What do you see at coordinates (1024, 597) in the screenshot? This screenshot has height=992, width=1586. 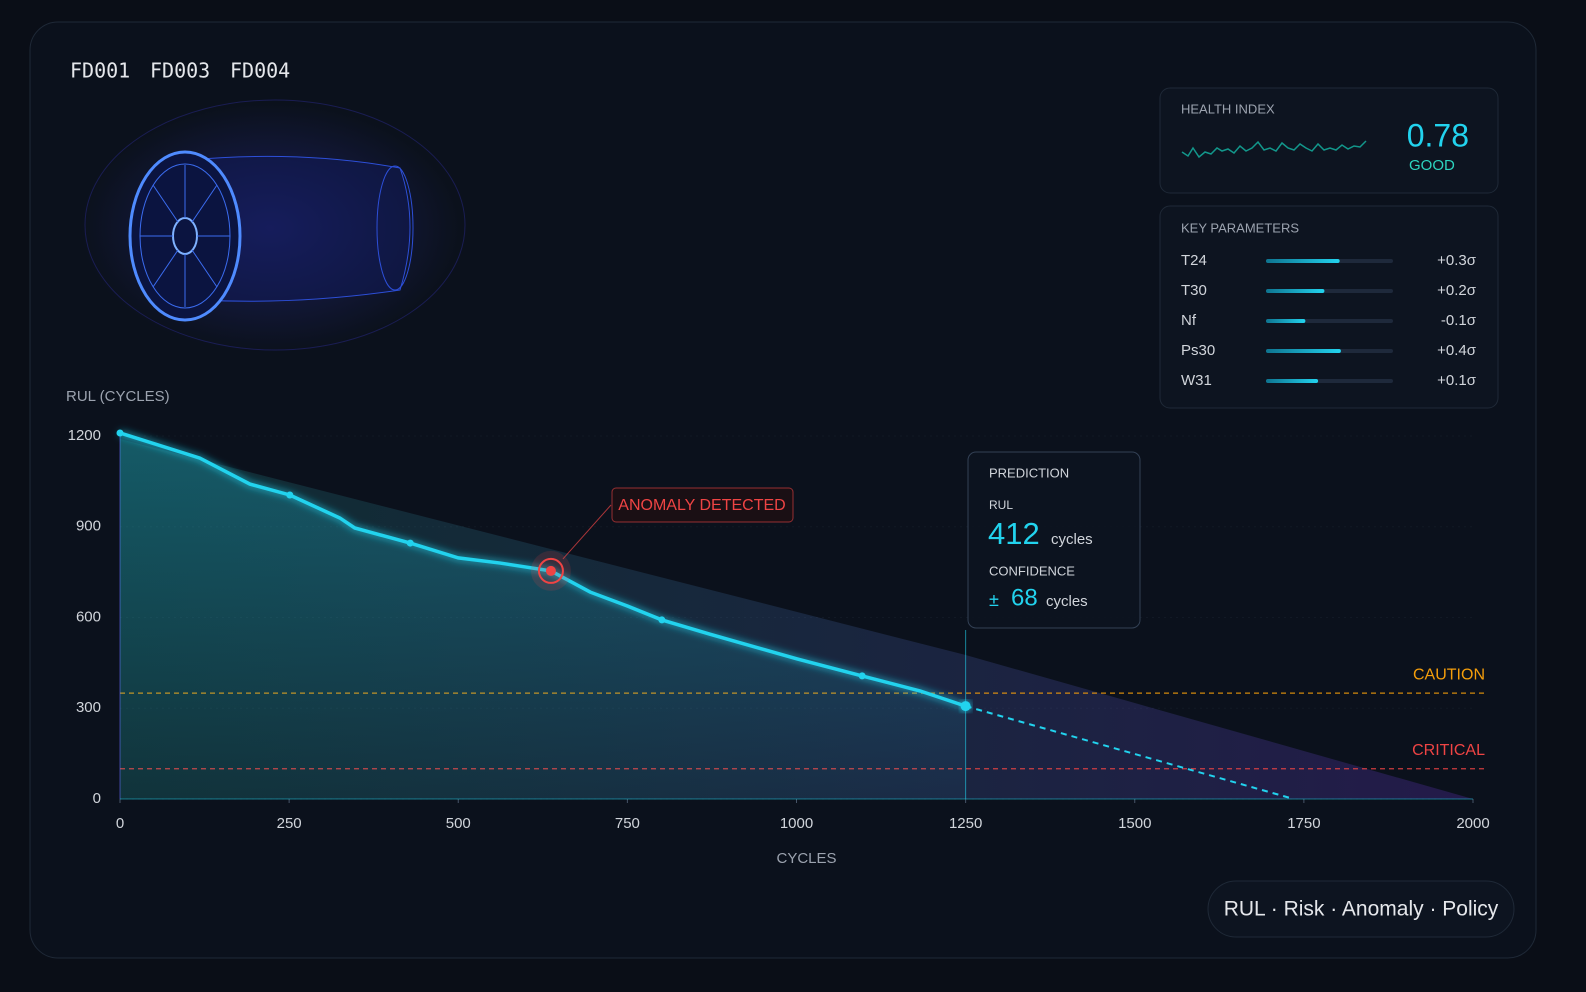 I see `confidence-value: 68` at bounding box center [1024, 597].